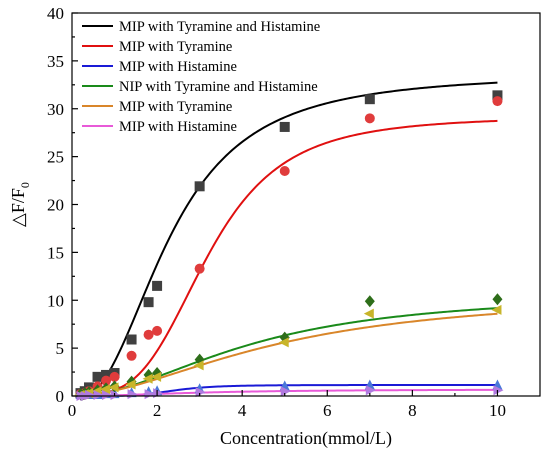  I want to click on x-tick-label: 4, so click(242, 410).